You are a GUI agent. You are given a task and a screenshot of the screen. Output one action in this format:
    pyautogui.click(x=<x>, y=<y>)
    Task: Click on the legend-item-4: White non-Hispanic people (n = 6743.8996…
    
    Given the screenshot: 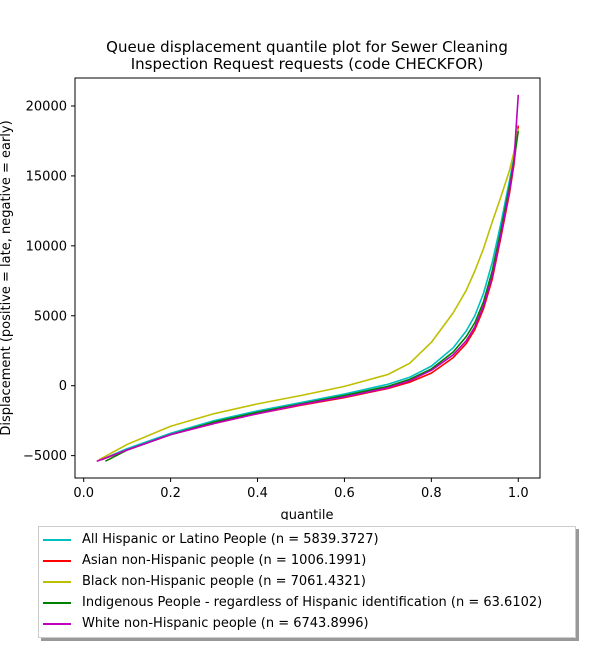 What is the action you would take?
    pyautogui.click(x=307, y=623)
    